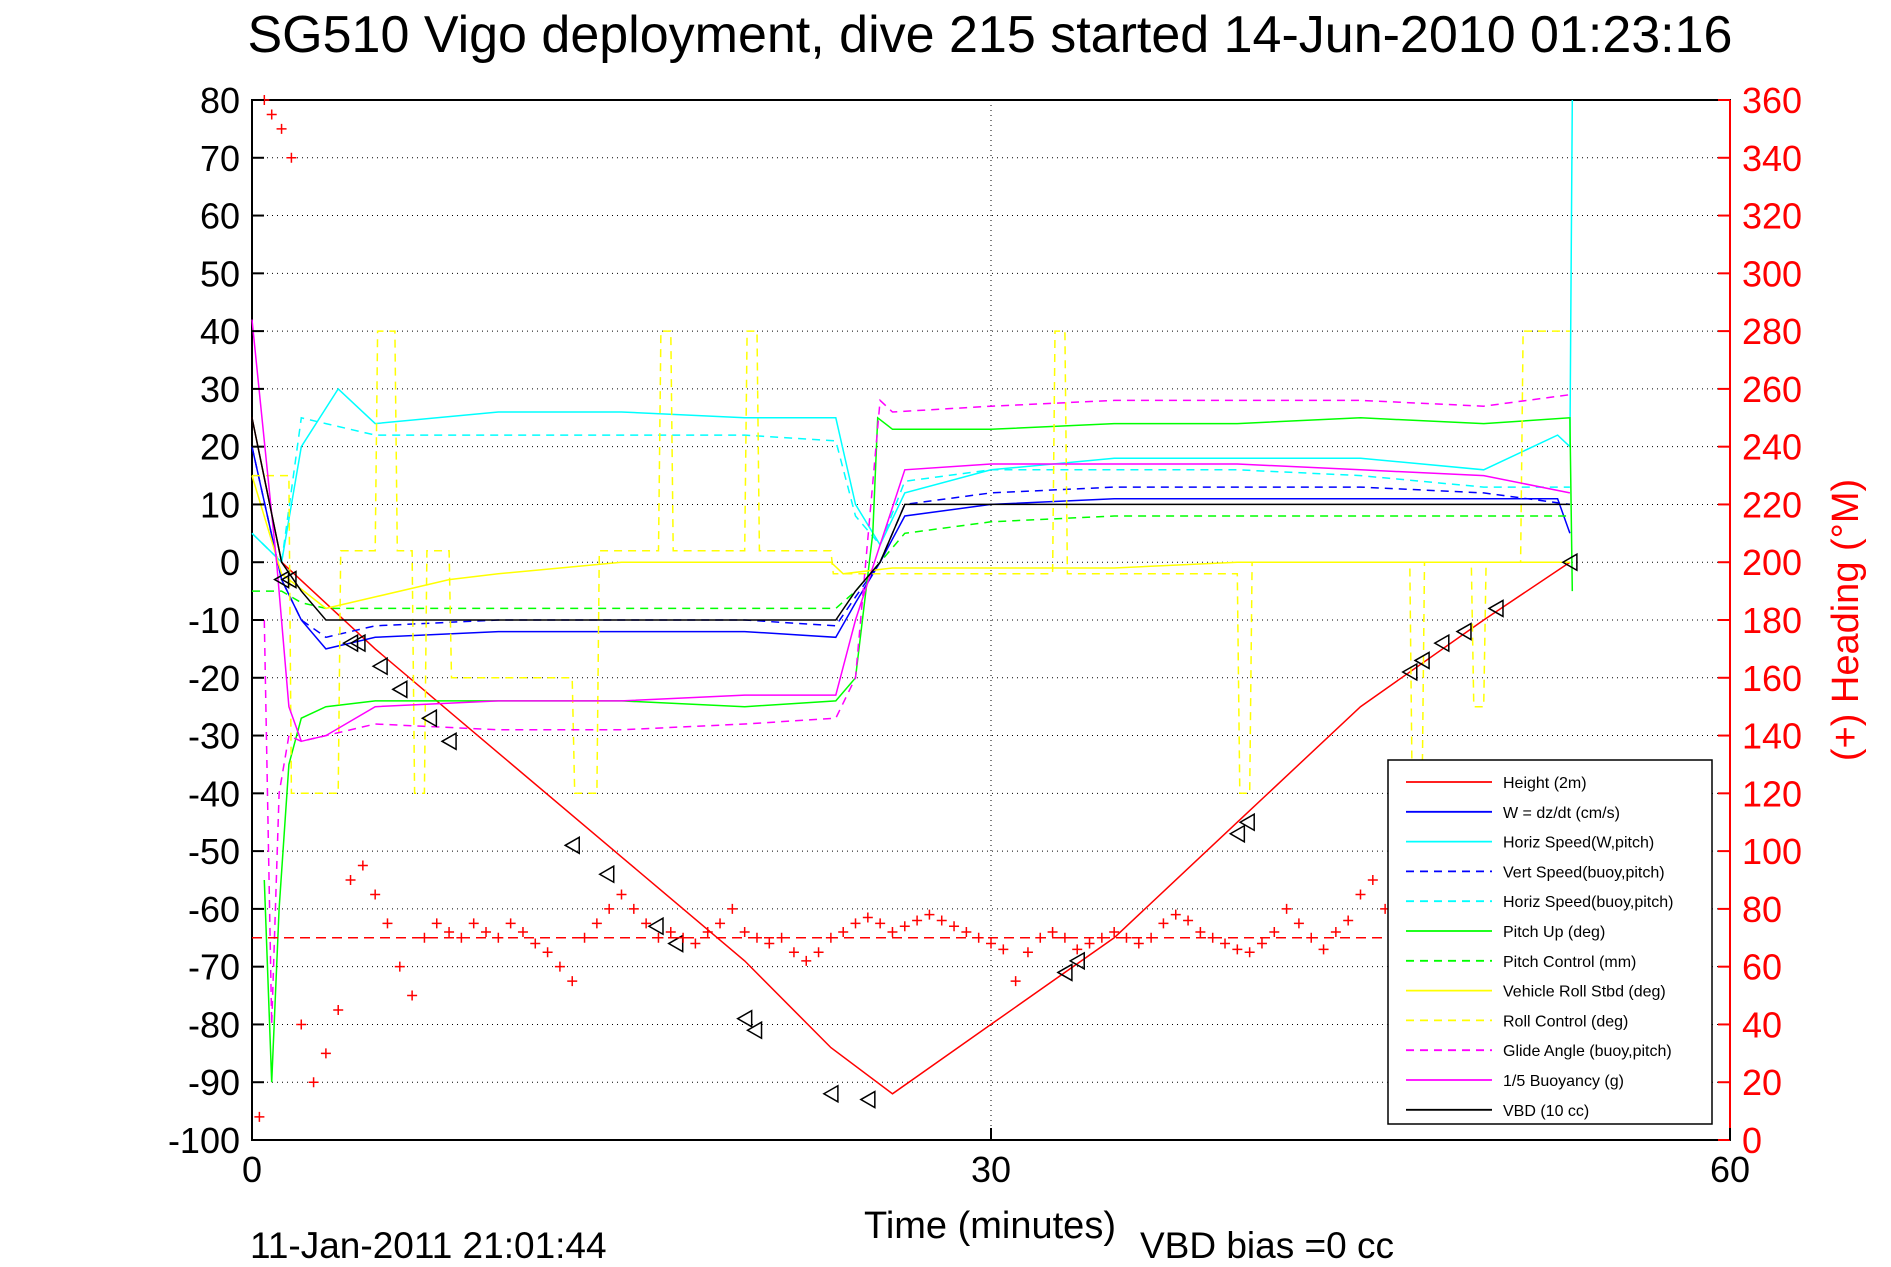 The width and height of the screenshot is (1891, 1267). What do you see at coordinates (1772, 678) in the screenshot?
I see `right-tick-label: 160` at bounding box center [1772, 678].